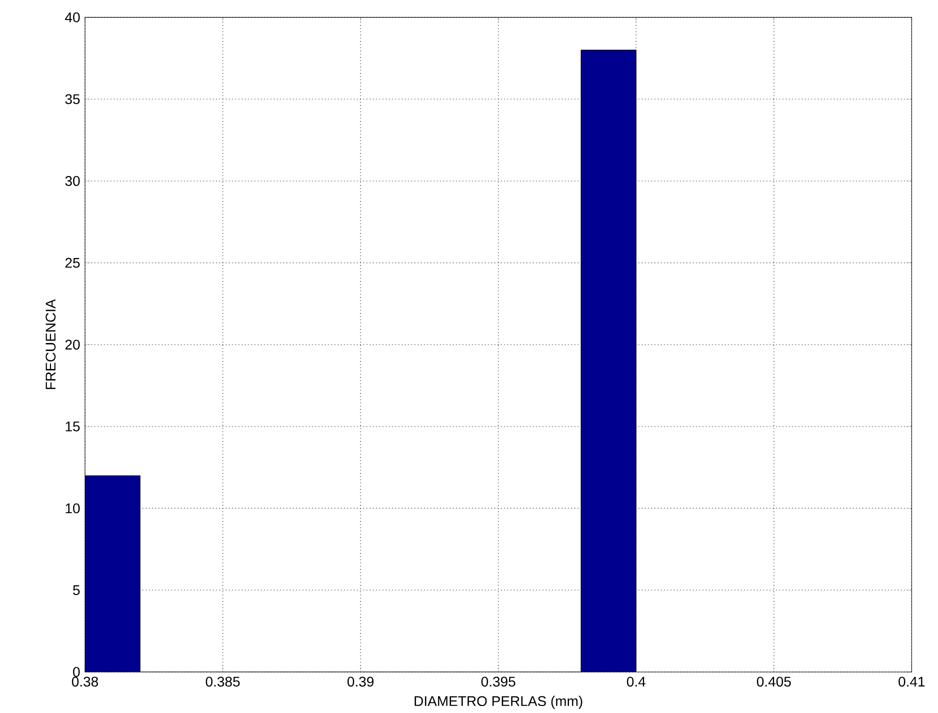 Image resolution: width=938 pixels, height=713 pixels. What do you see at coordinates (636, 681) in the screenshot?
I see `x-tick-label: 0.4` at bounding box center [636, 681].